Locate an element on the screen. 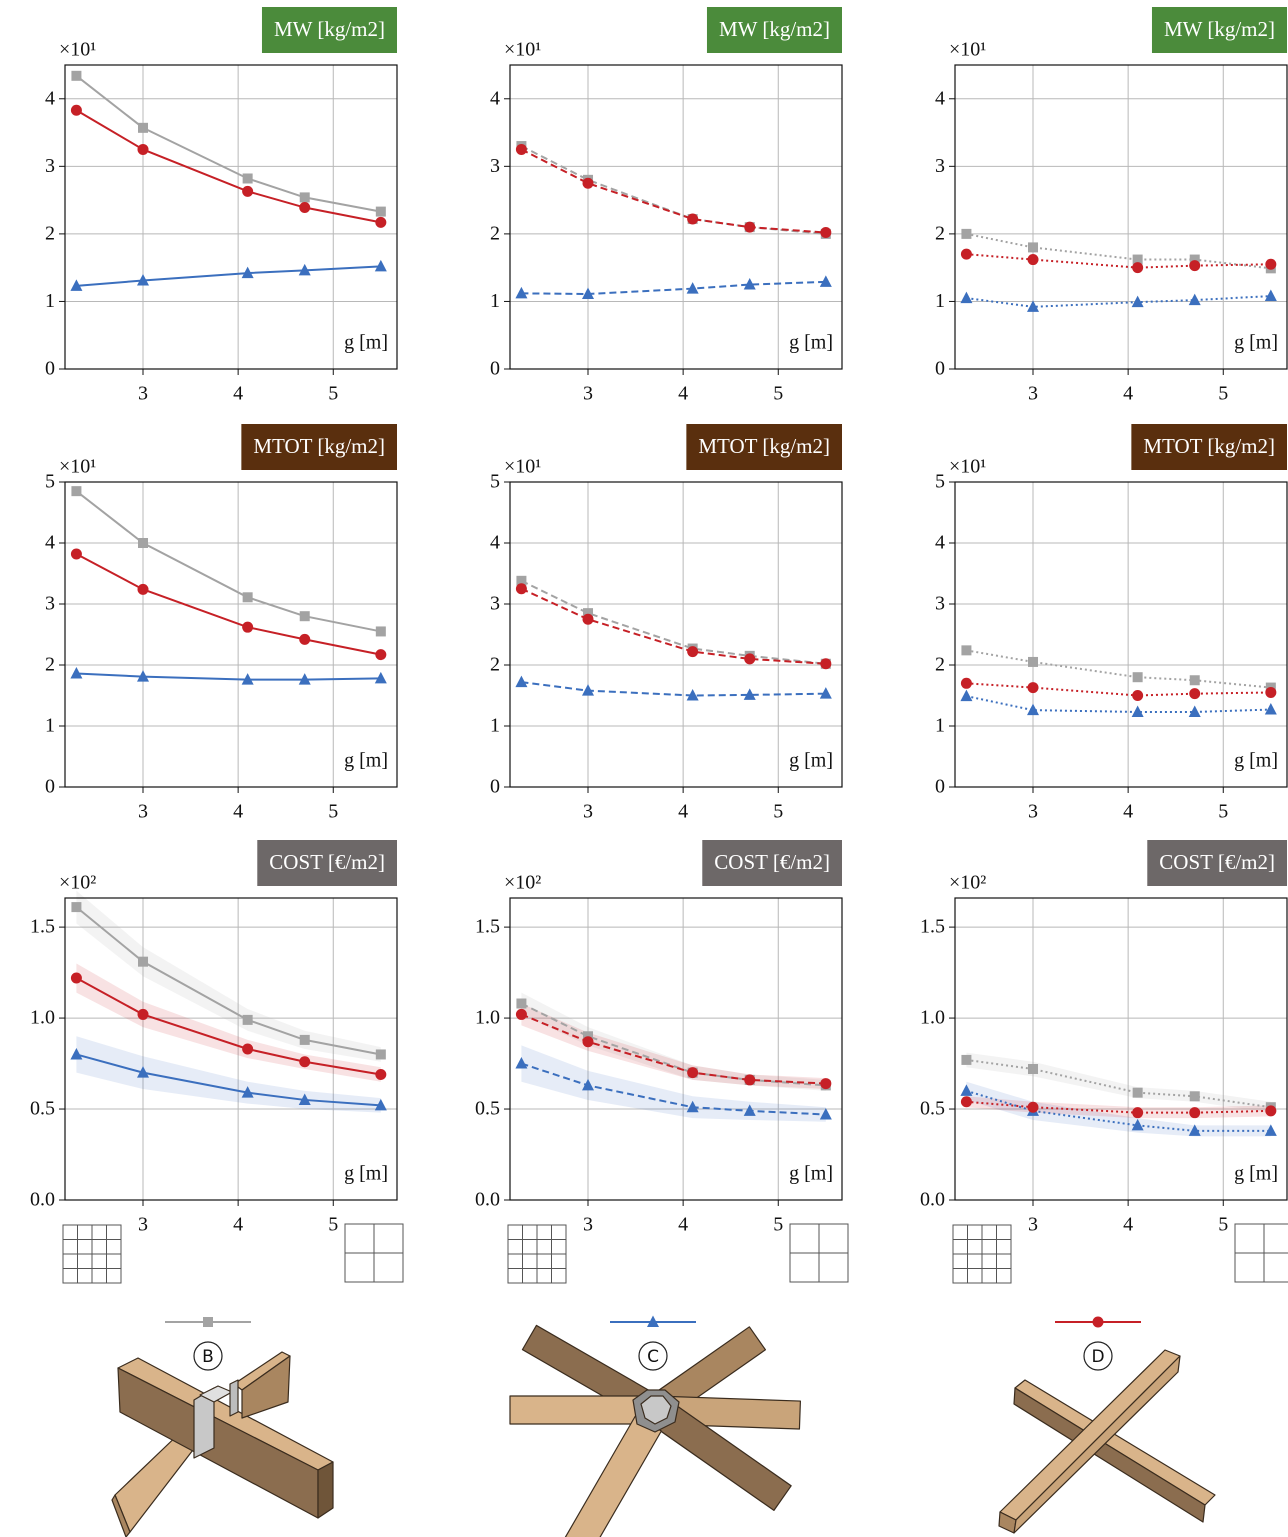 The width and height of the screenshot is (1288, 1537). chart-title: MTOT [kg/m2] is located at coordinates (319, 446).